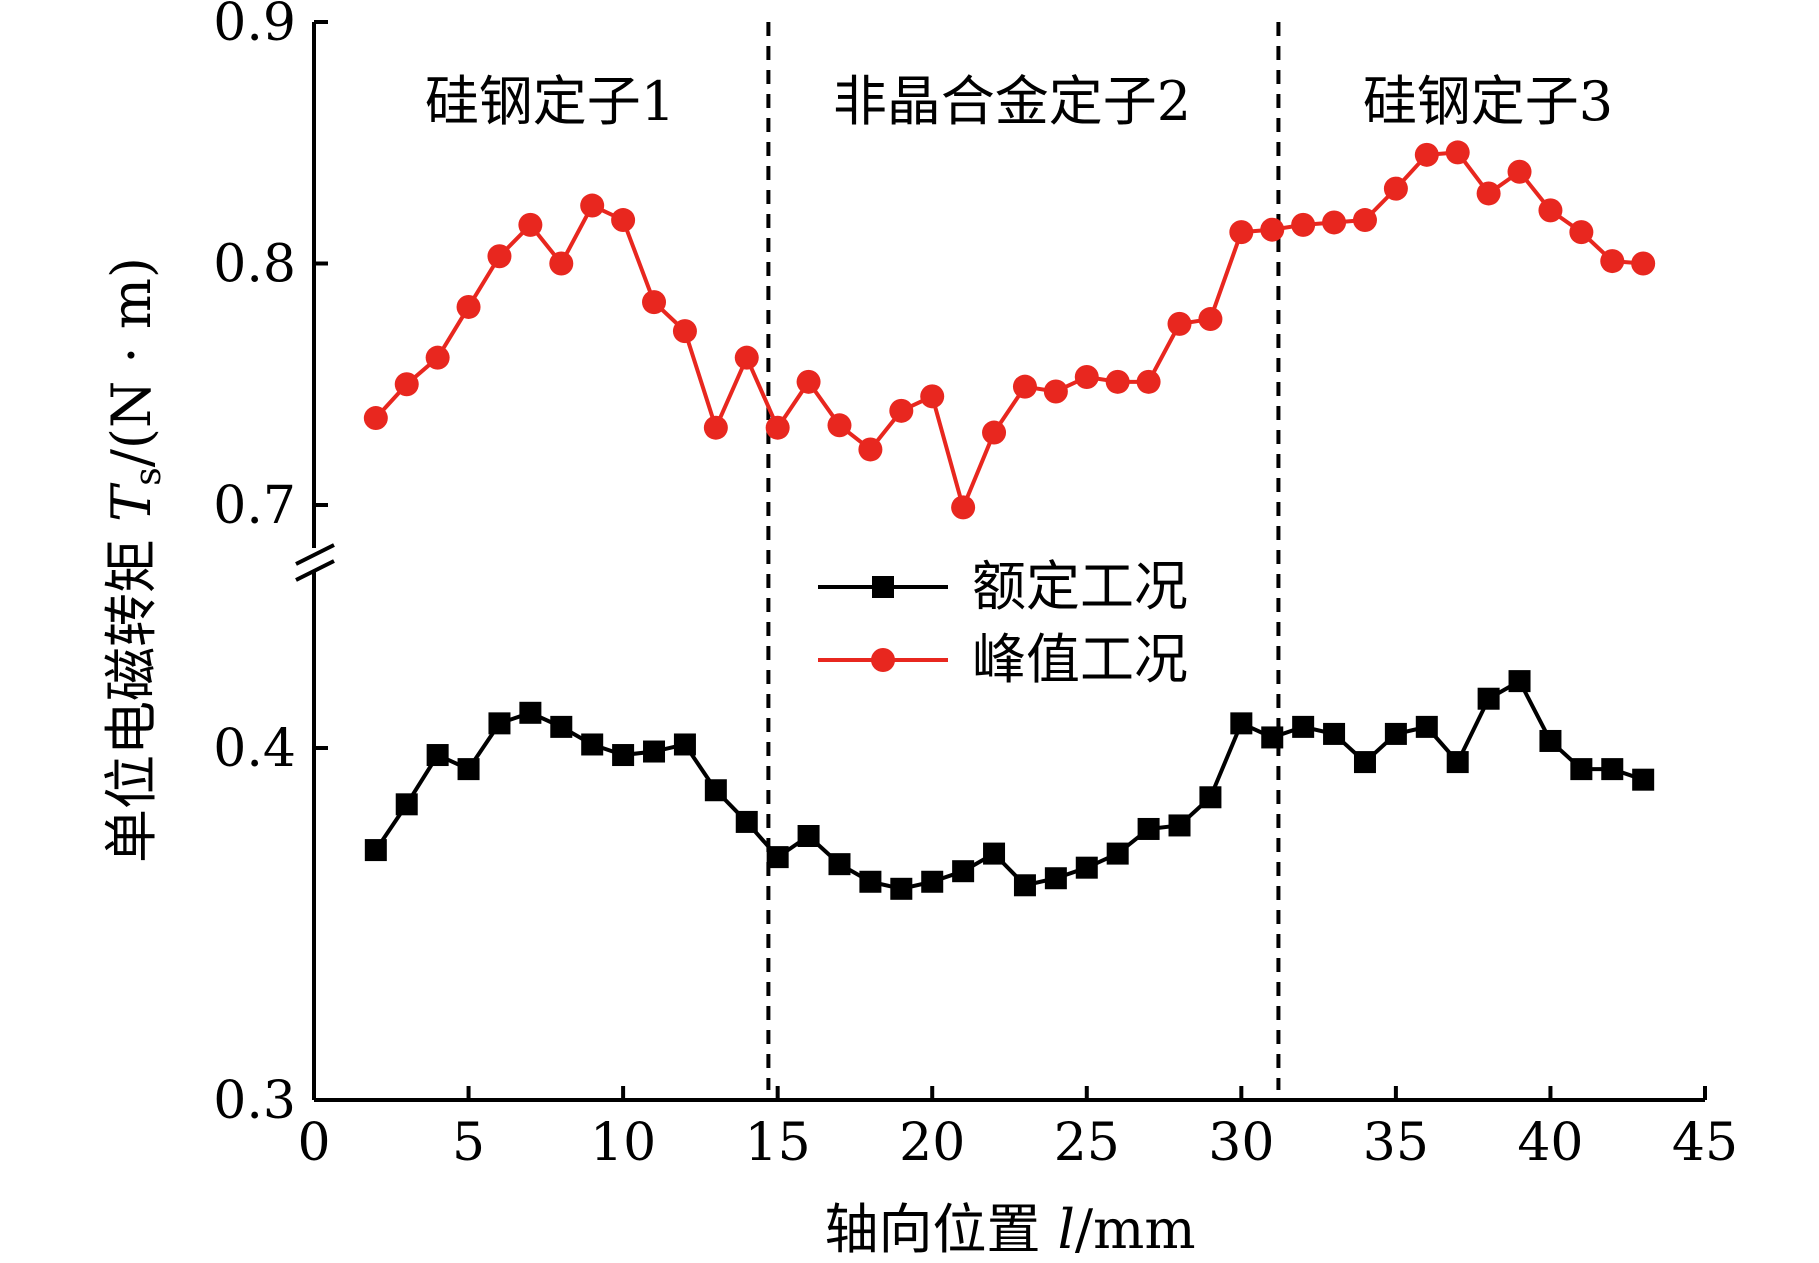  I want to click on x-tick-label: 45, so click(1705, 1143).